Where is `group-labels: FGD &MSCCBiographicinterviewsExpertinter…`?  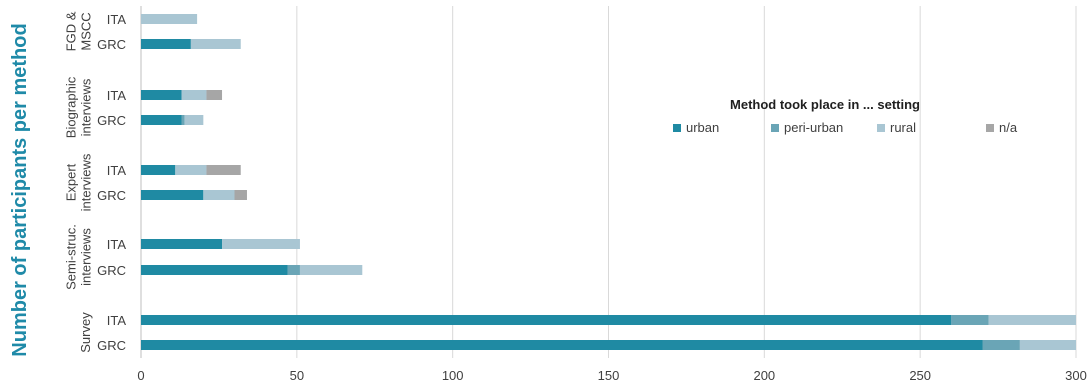 group-labels: FGD &MSCCBiographicinterviewsExpertinter… is located at coordinates (79, 181).